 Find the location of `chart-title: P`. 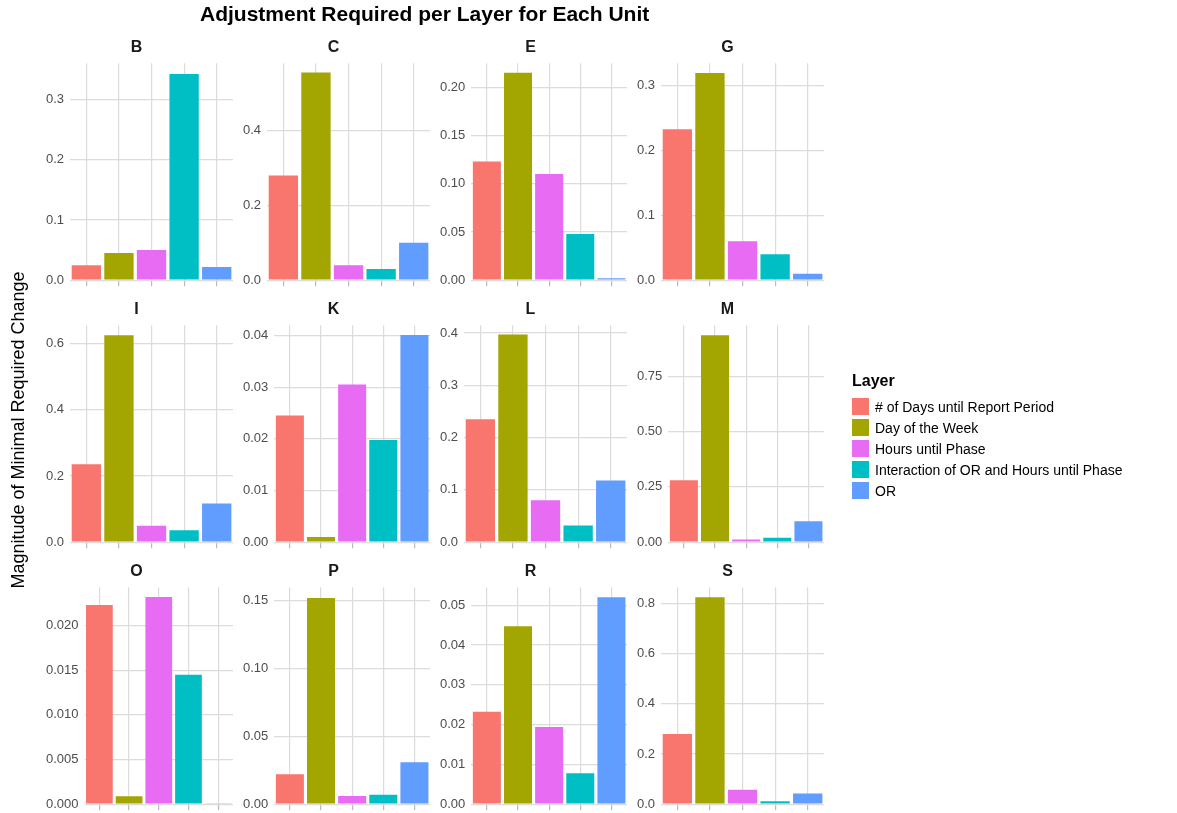

chart-title: P is located at coordinates (334, 571).